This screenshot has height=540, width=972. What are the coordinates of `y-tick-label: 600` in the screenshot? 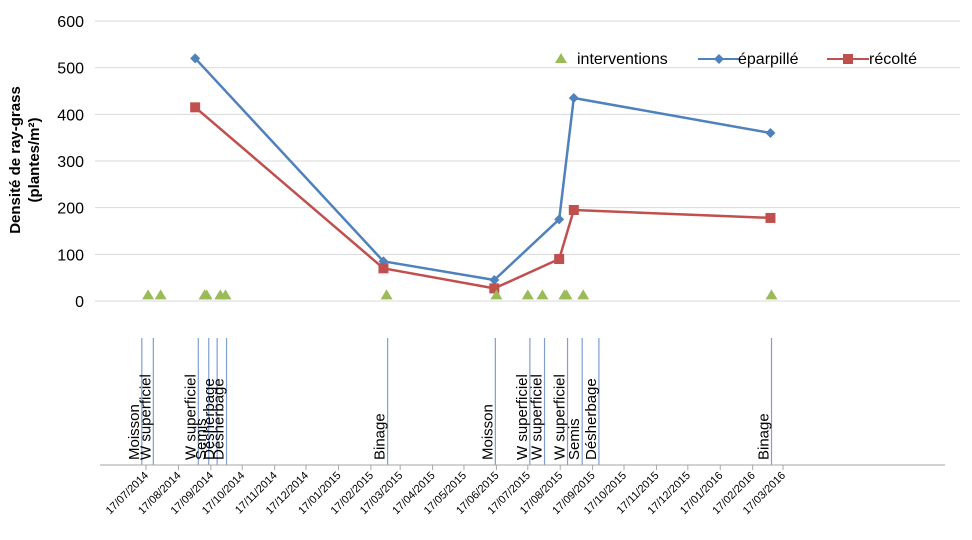 It's located at (70, 22).